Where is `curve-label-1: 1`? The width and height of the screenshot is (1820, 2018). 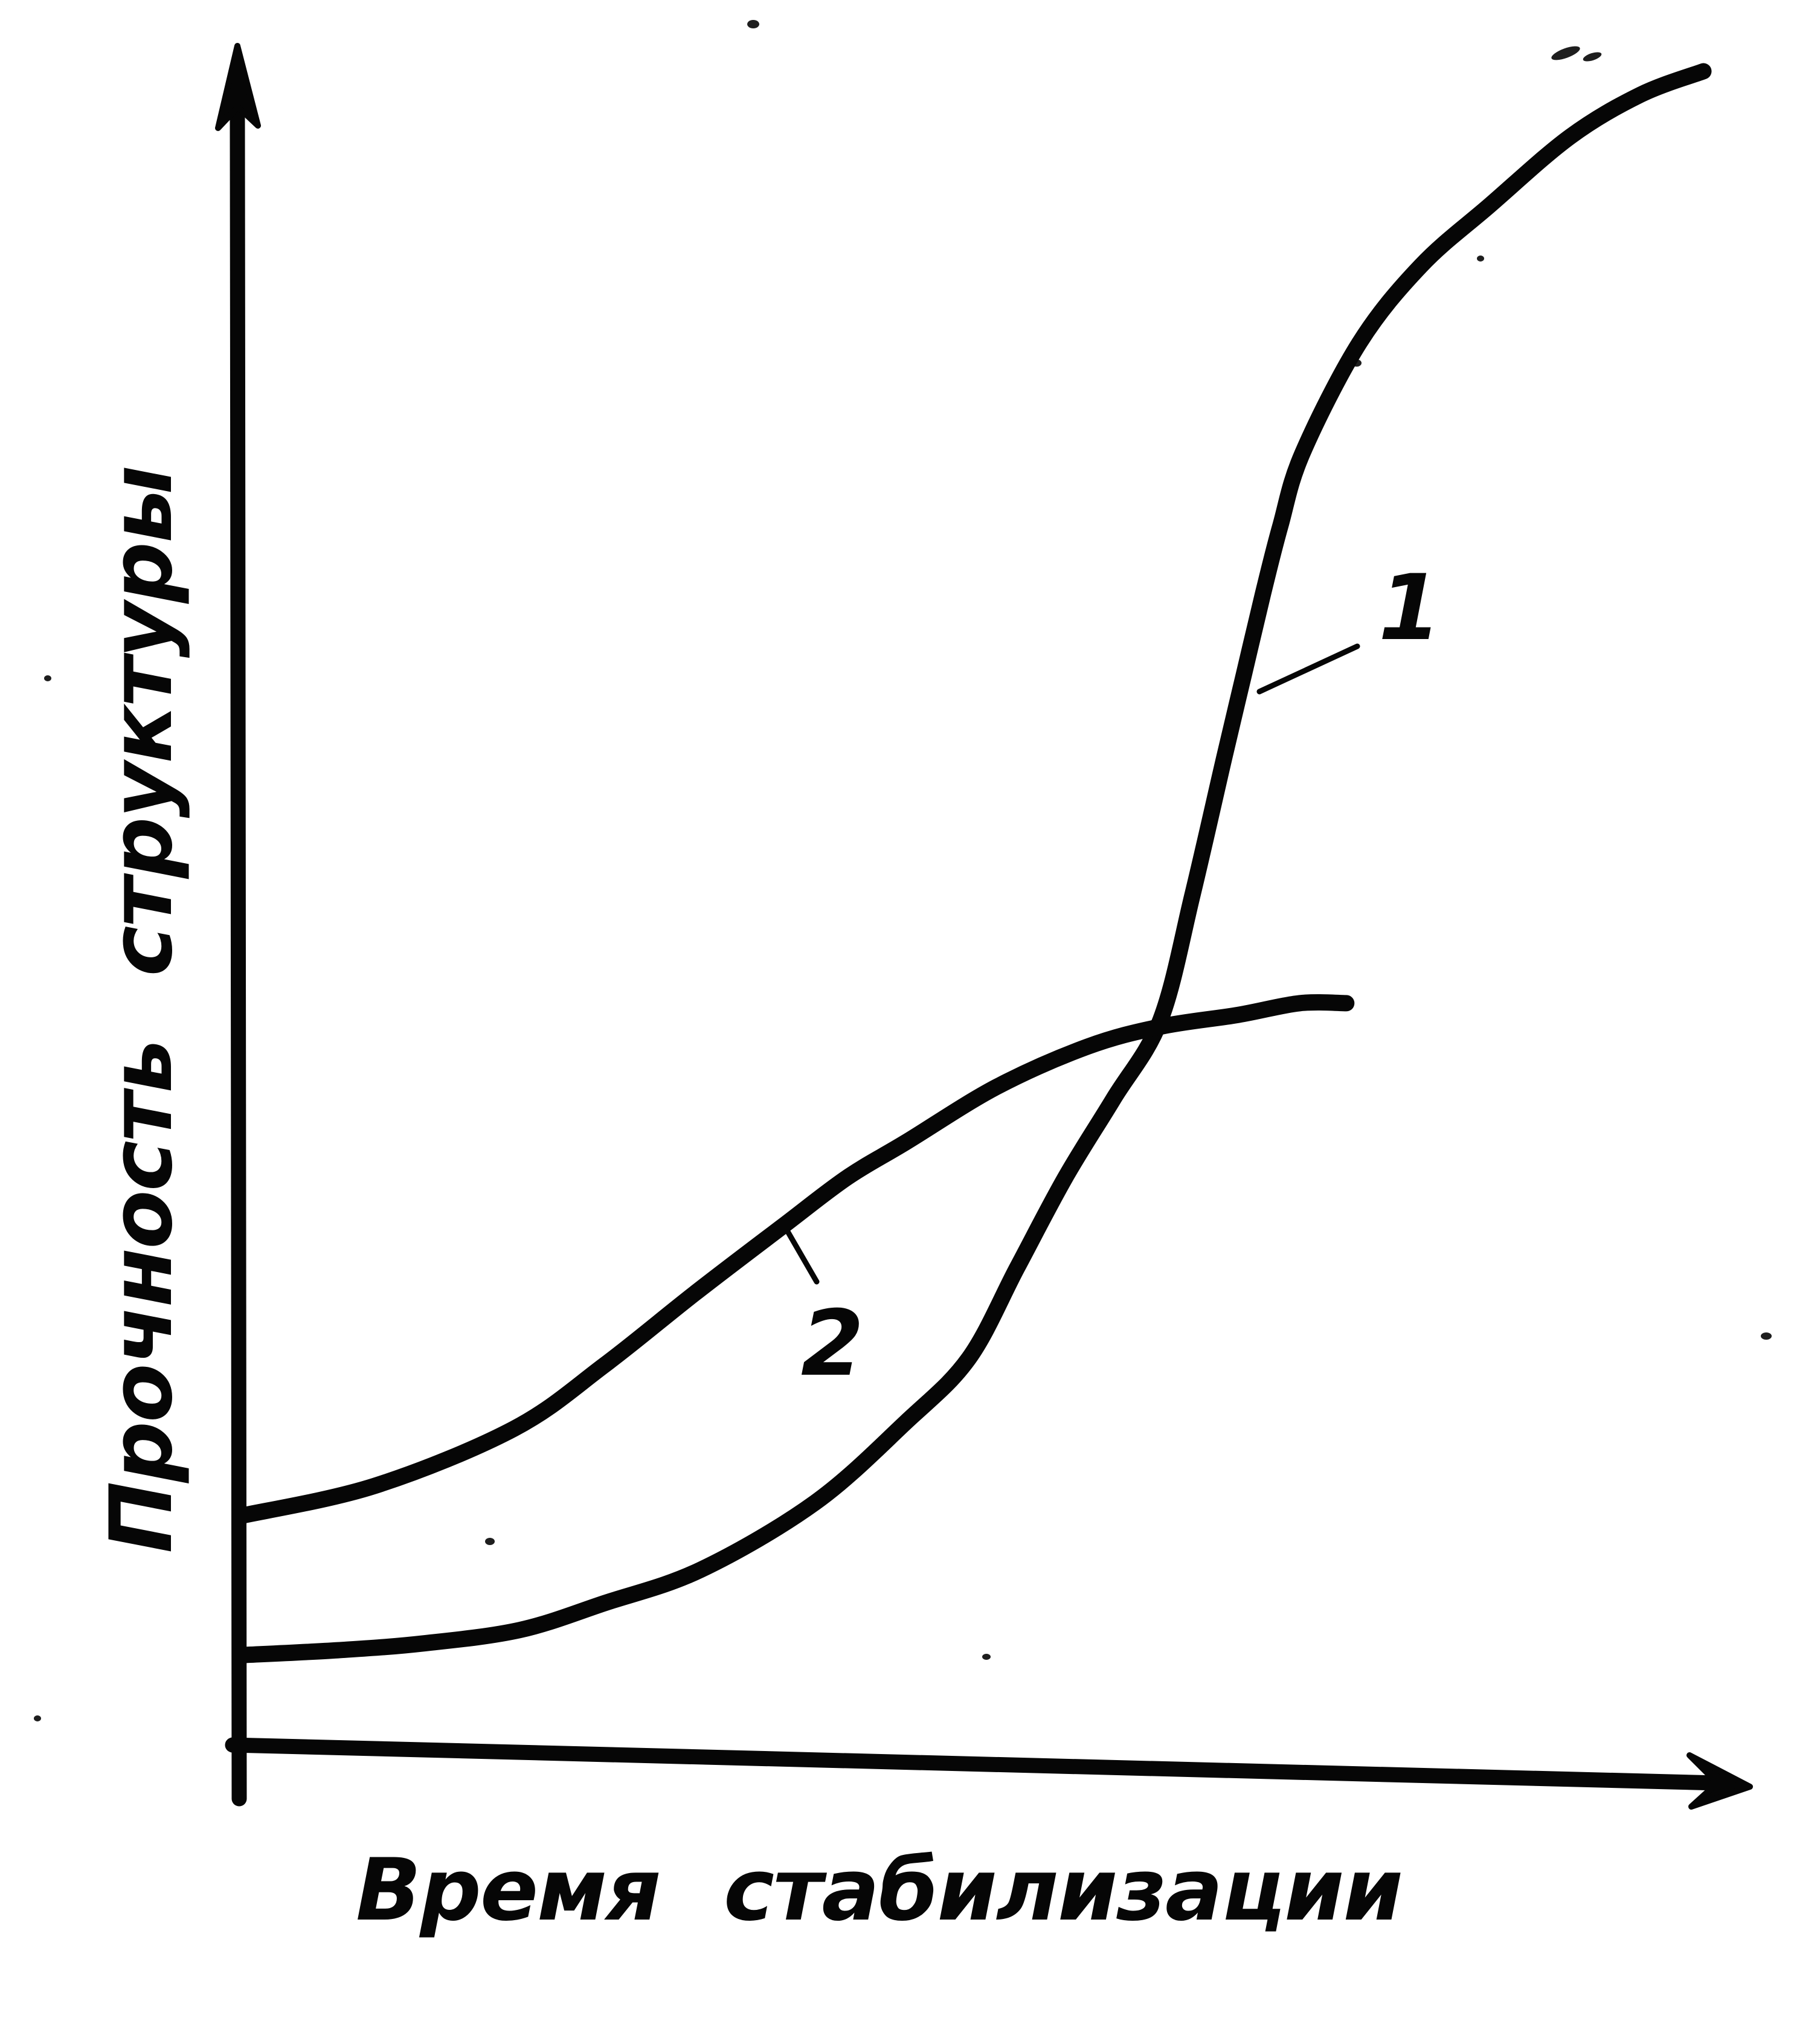
curve-label-1: 1 is located at coordinates (1409, 608).